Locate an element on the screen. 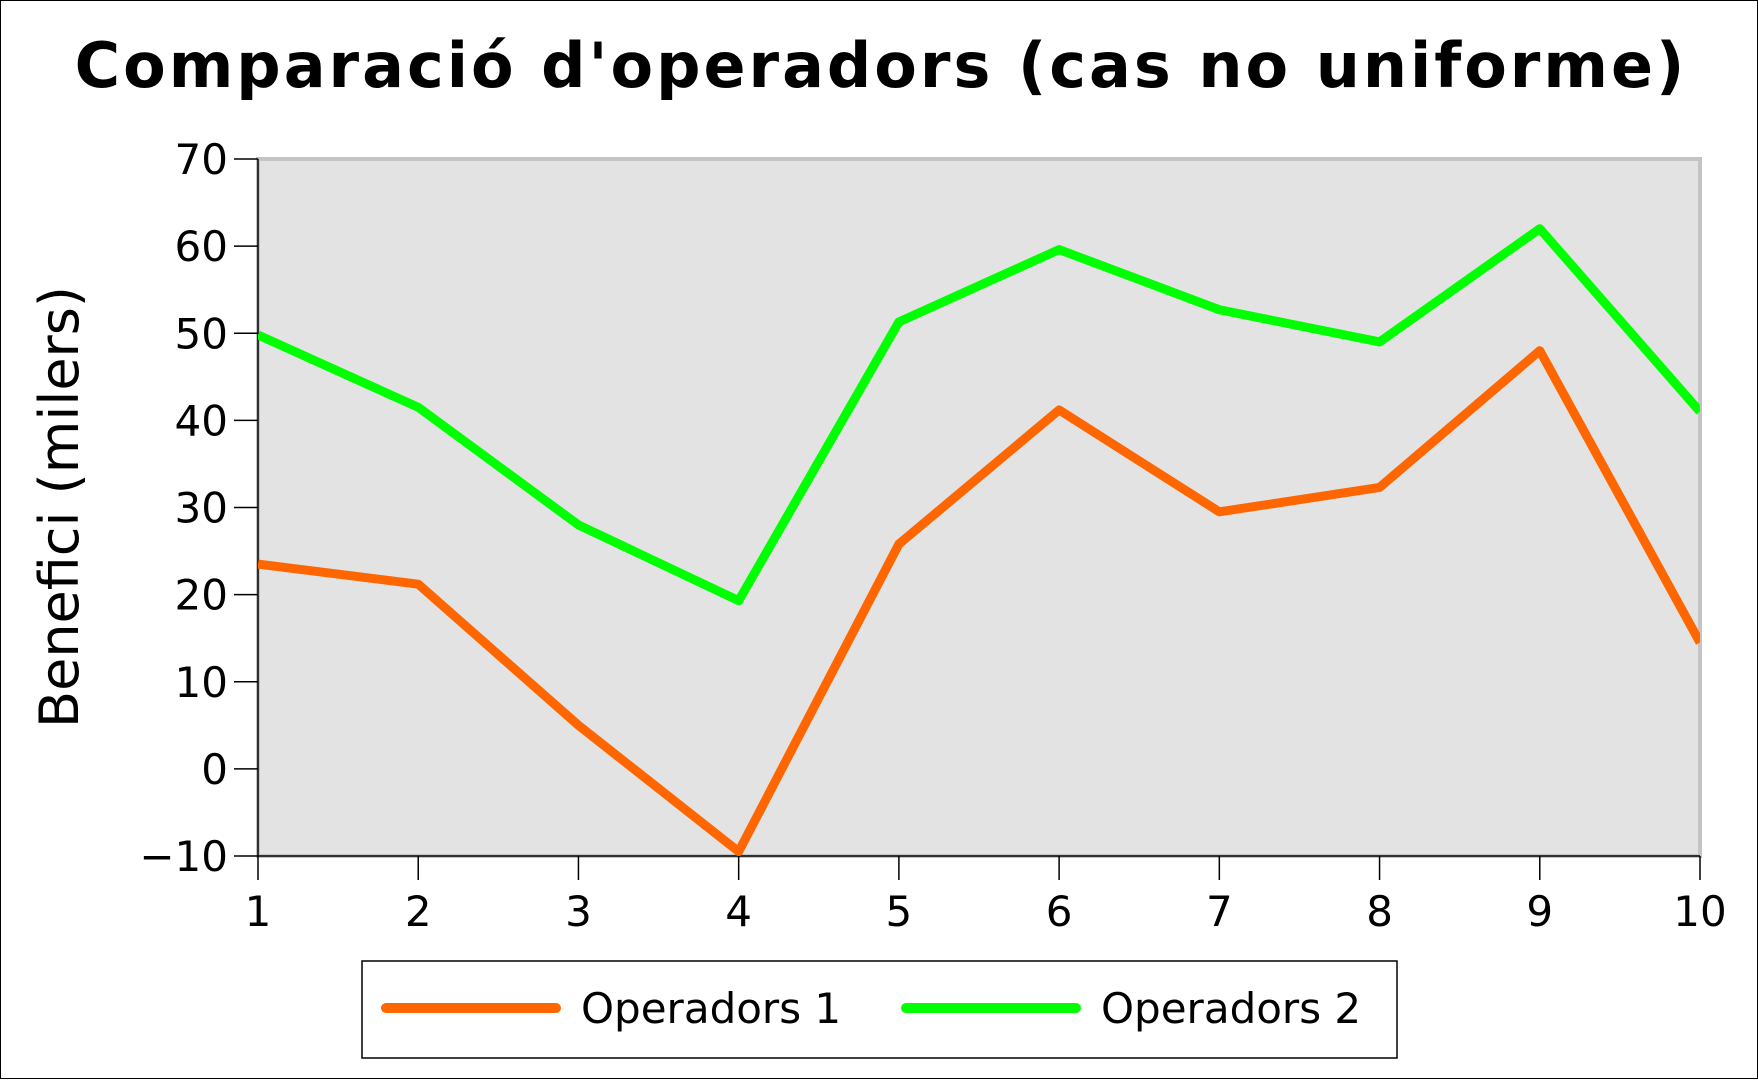  legend-label-1: Operadors 1 is located at coordinates (711, 1008).